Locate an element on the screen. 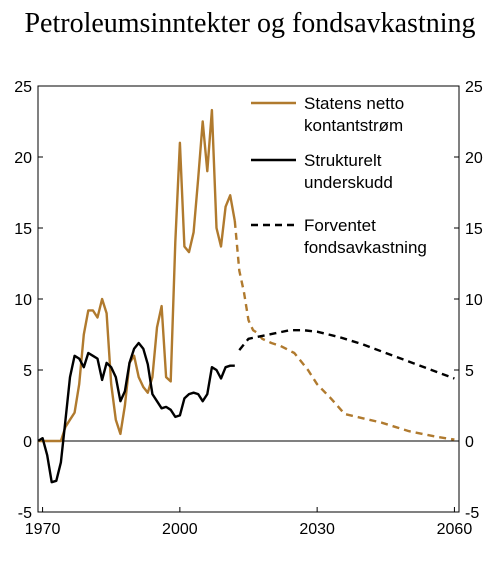 The image size is (500, 563). x-tick-label: 2060 is located at coordinates (455, 529).